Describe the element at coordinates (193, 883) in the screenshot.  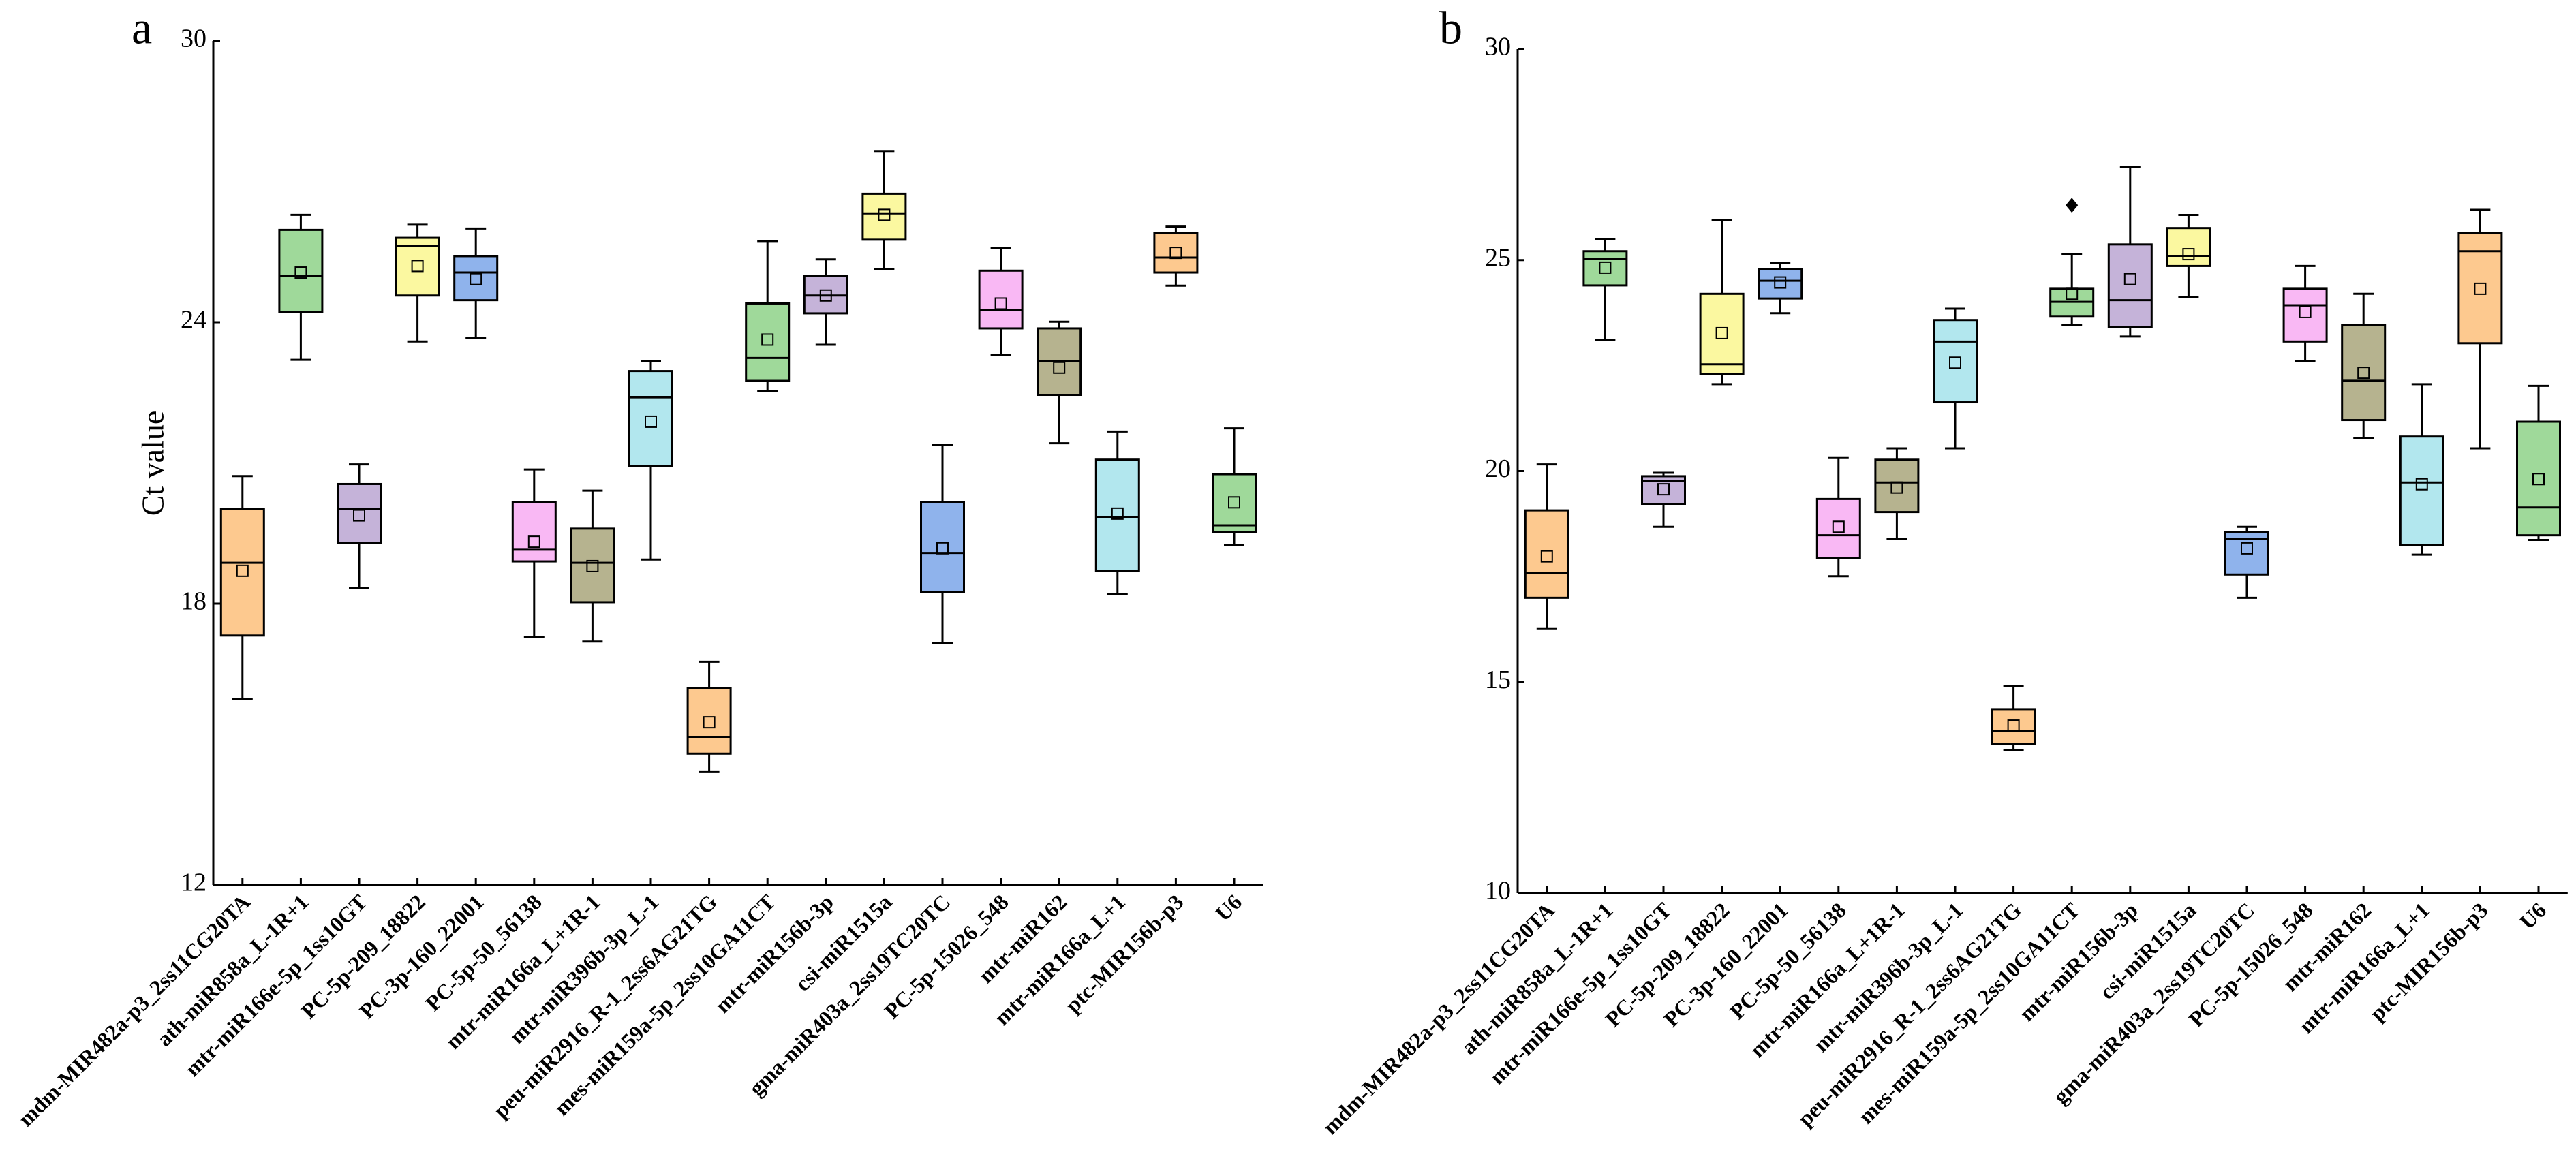
I see `y-tick-label: 12` at that location.